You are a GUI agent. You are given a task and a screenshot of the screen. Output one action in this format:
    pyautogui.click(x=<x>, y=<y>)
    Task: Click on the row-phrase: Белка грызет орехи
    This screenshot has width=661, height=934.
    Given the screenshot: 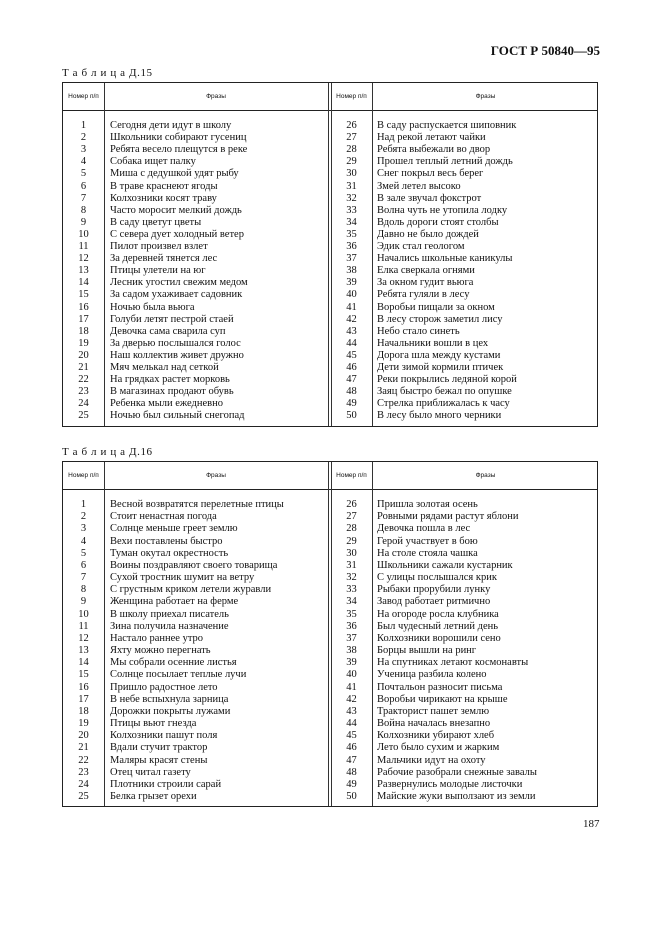 What is the action you would take?
    pyautogui.click(x=153, y=797)
    